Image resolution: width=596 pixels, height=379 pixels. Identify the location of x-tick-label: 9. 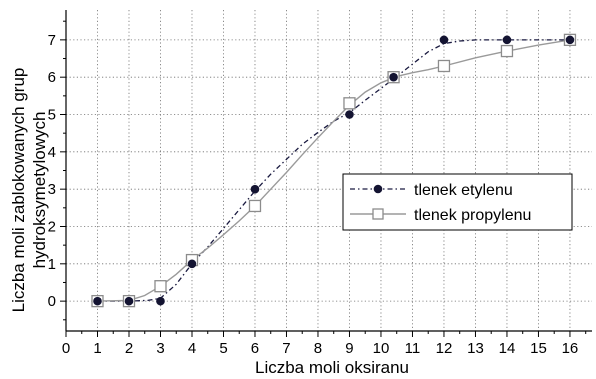
(349, 348).